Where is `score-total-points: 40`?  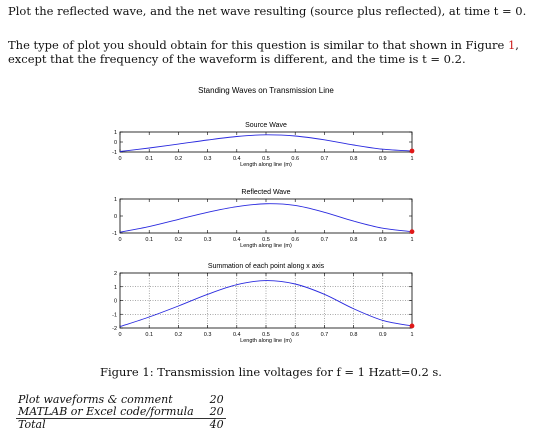
score-total-points: 40 is located at coordinates (210, 424).